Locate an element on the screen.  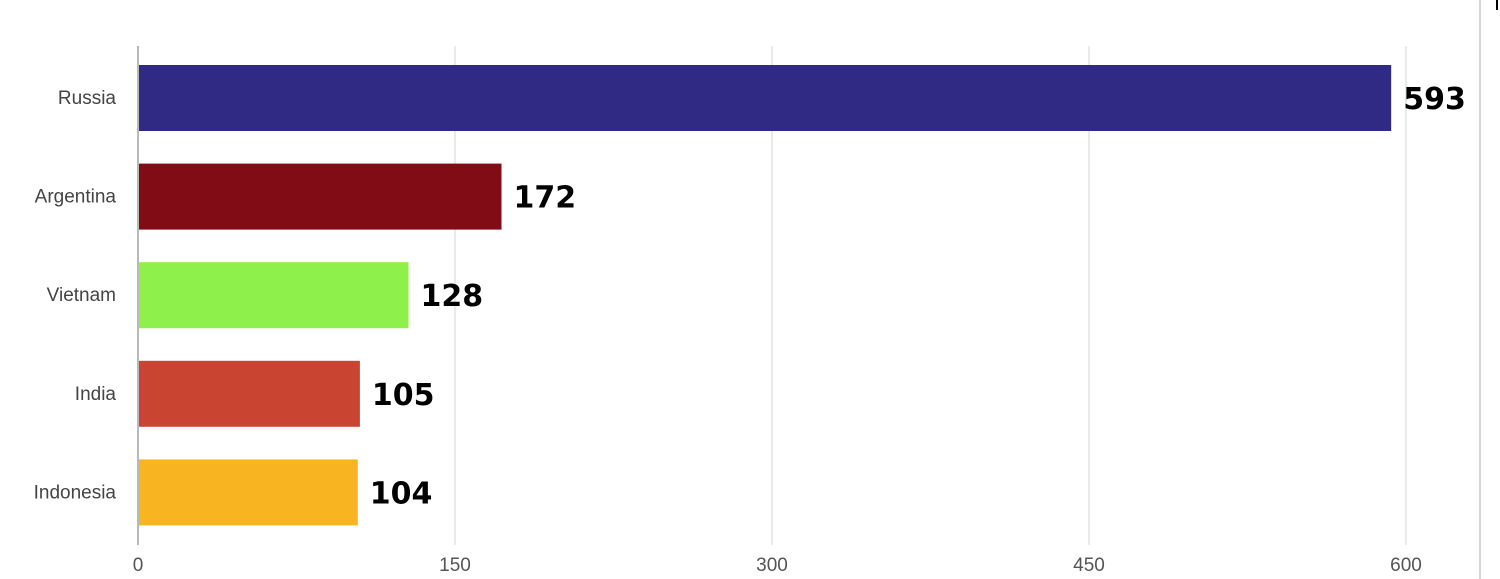
category-label: Argentina is located at coordinates (76, 197).